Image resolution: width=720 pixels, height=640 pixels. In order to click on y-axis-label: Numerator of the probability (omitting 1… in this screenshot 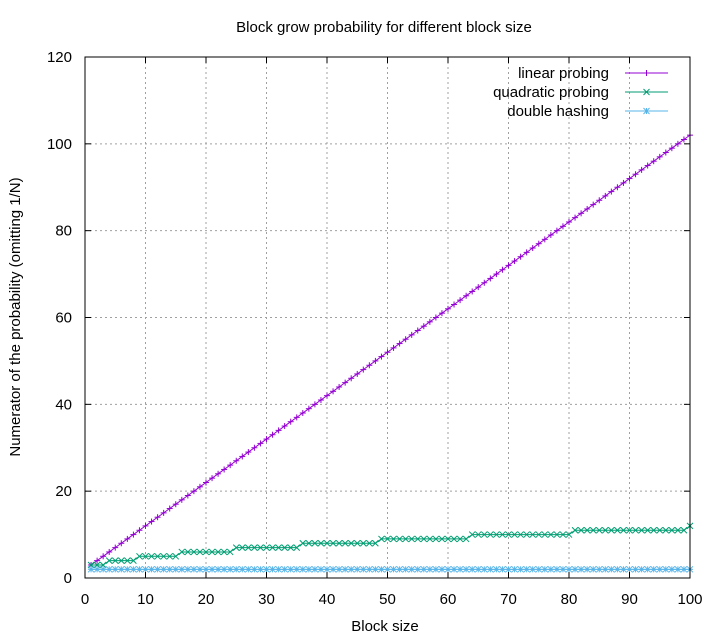, I will do `click(15, 316)`.